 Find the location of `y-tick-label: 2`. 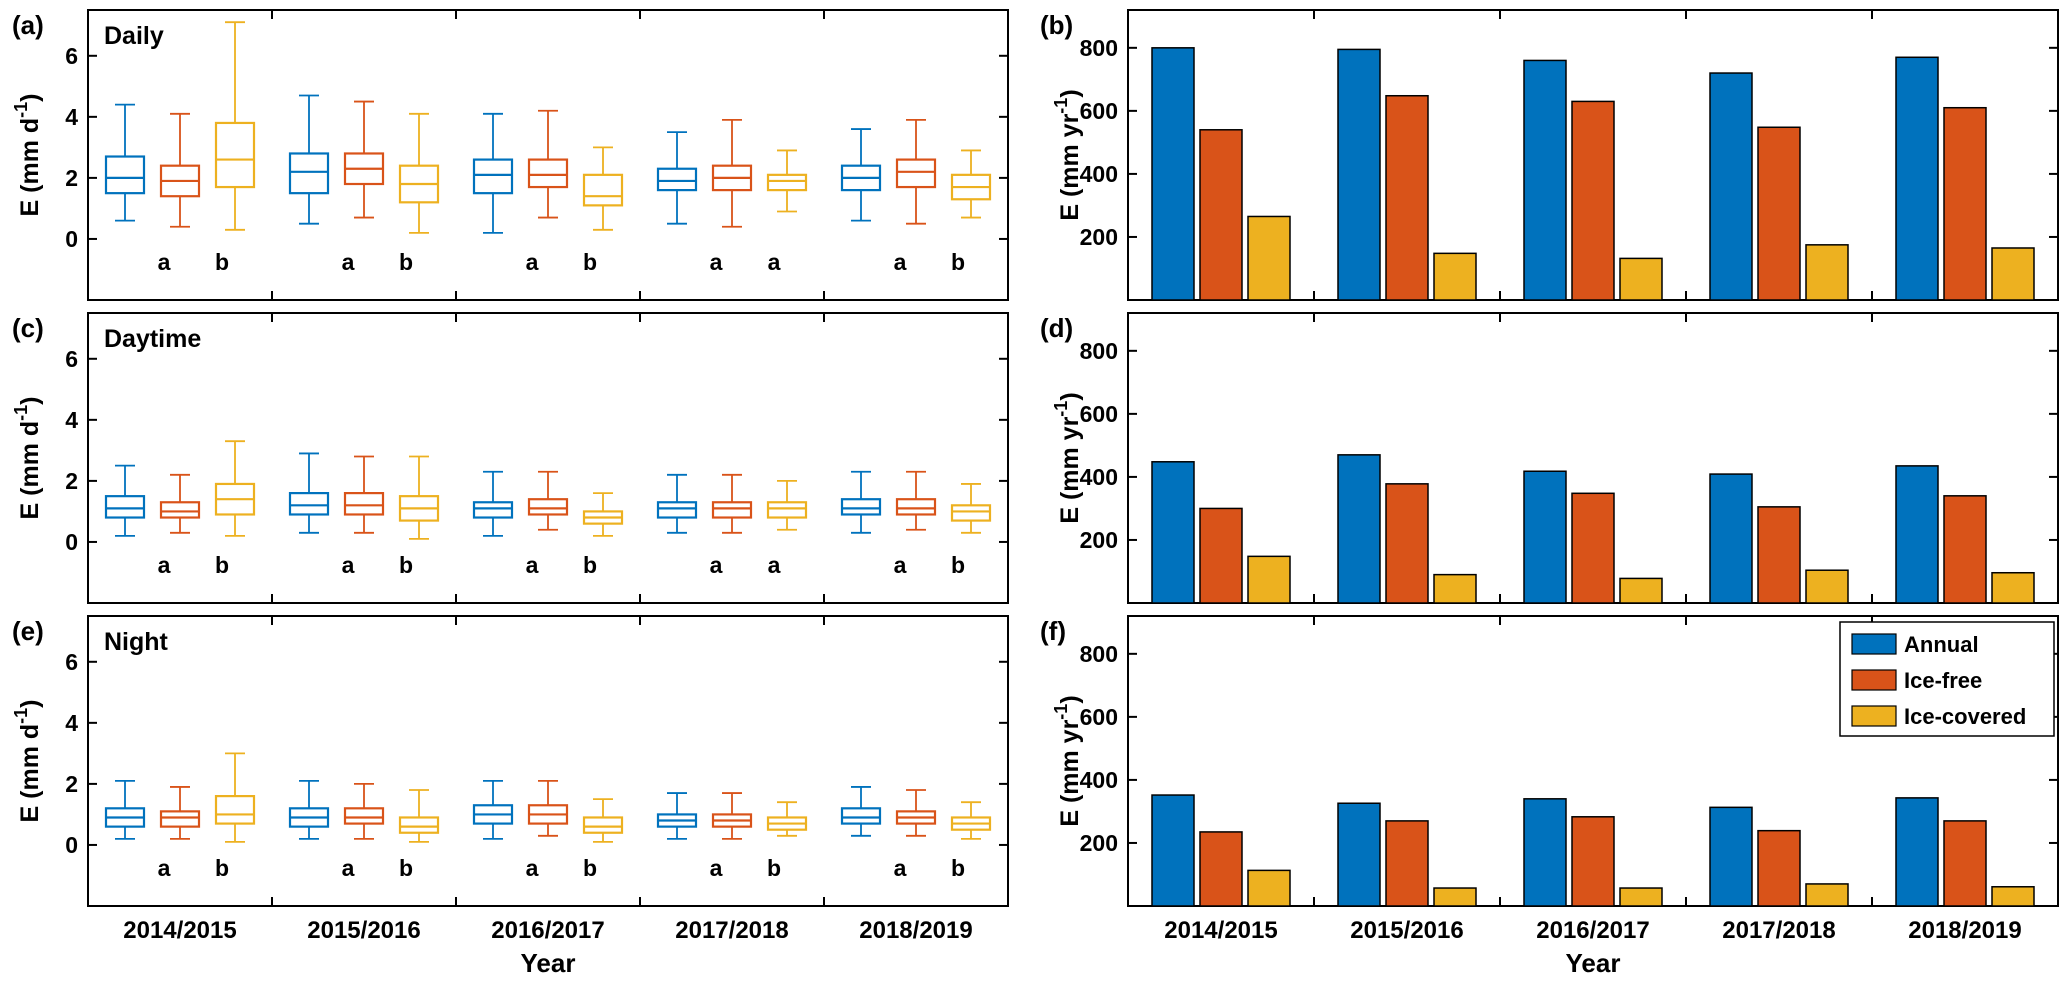

y-tick-label: 2 is located at coordinates (71, 178).